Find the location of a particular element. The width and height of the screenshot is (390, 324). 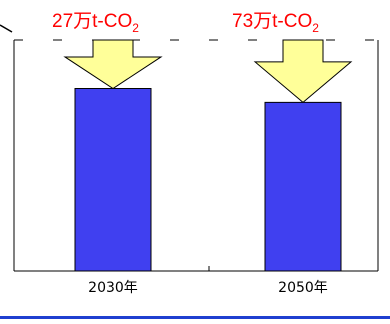

bar-2050年 is located at coordinates (303, 186).